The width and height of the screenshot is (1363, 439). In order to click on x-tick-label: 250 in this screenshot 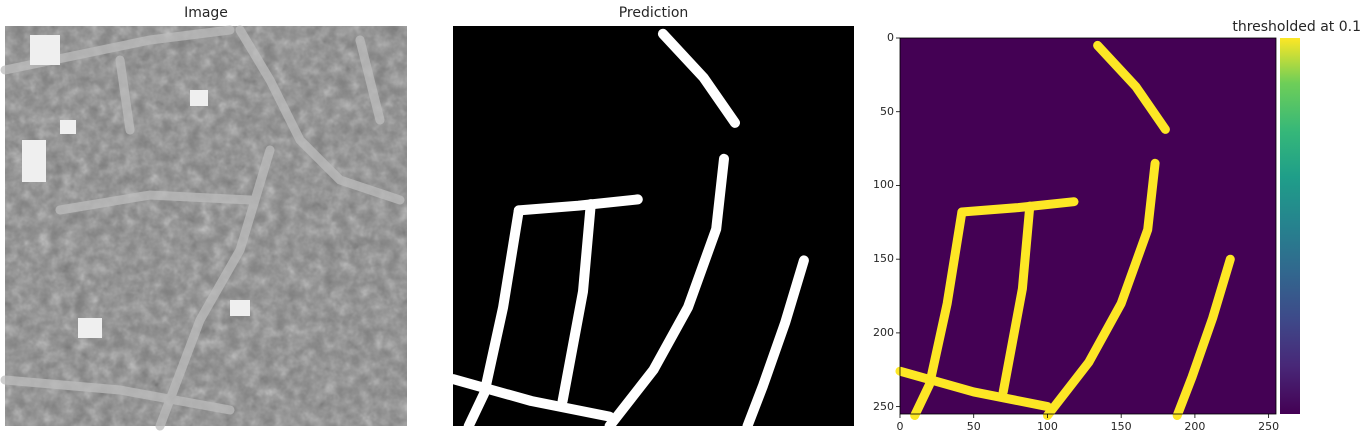, I will do `click(1269, 426)`.